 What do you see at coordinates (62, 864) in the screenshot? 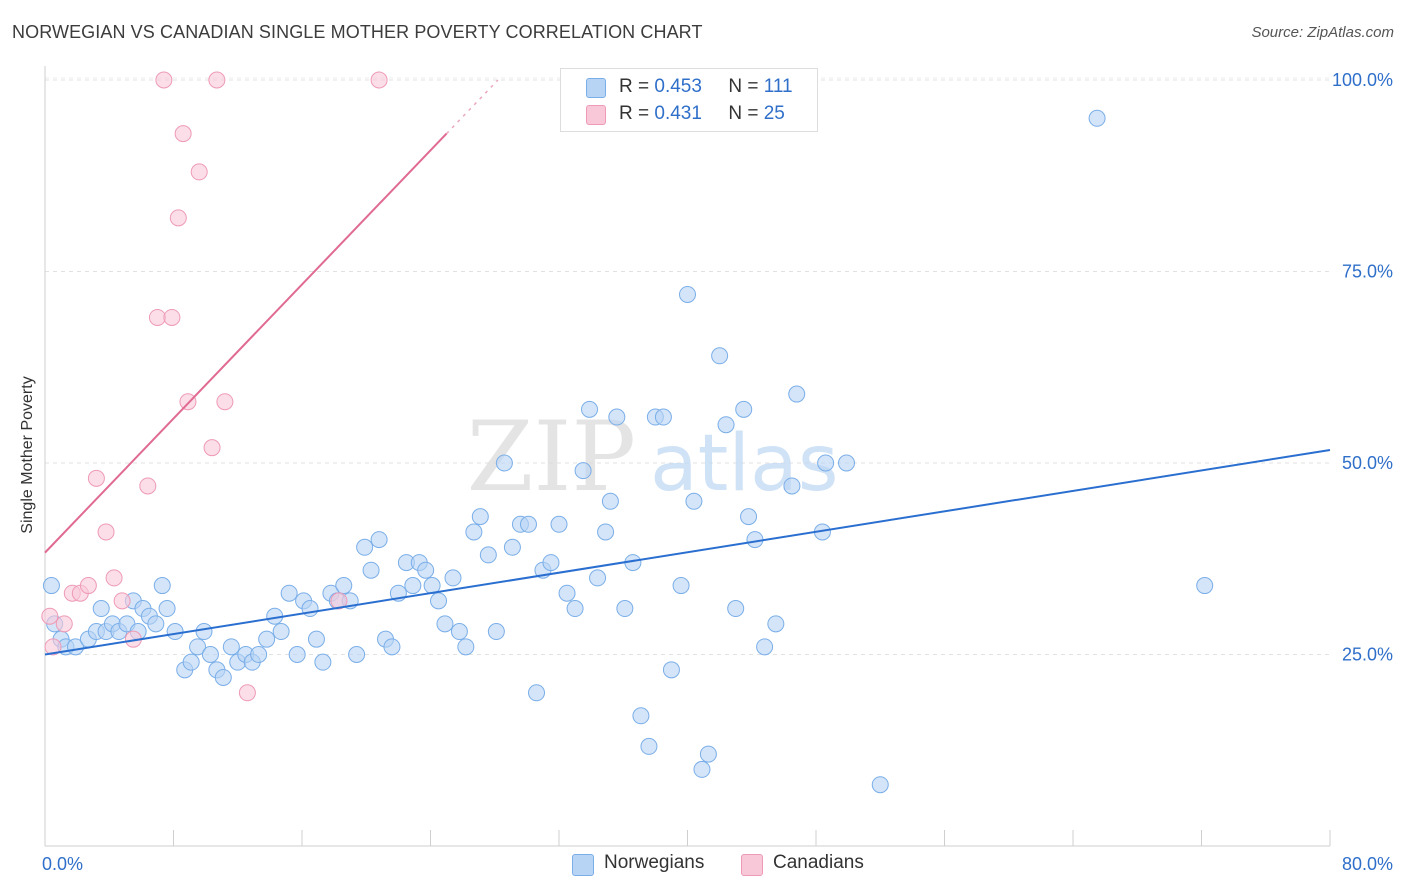
I see `x-tick-label: 0.0%` at bounding box center [62, 864].